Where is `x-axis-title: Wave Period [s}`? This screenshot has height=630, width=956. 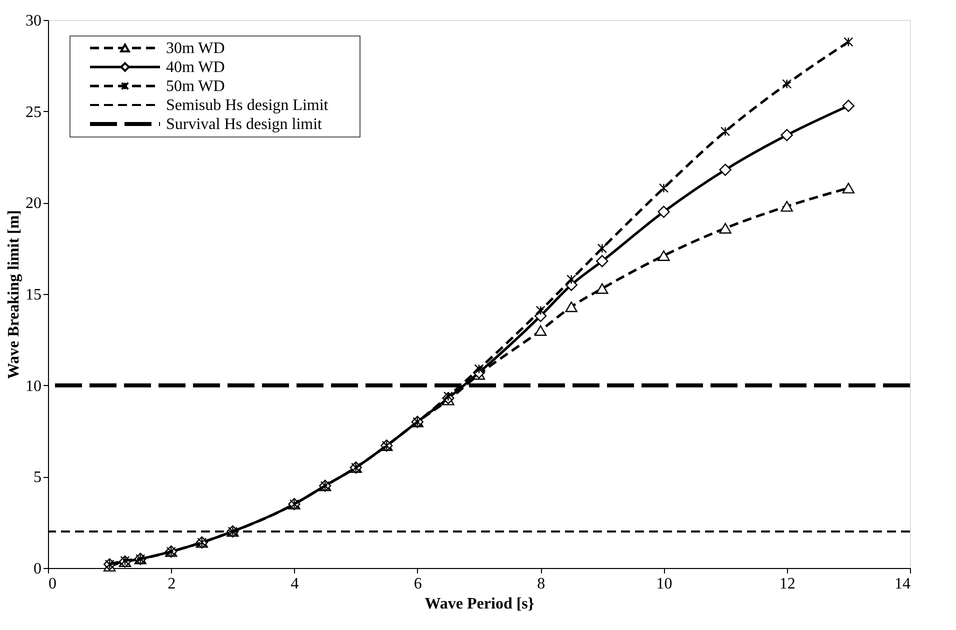
x-axis-title: Wave Period [s} is located at coordinates (479, 604).